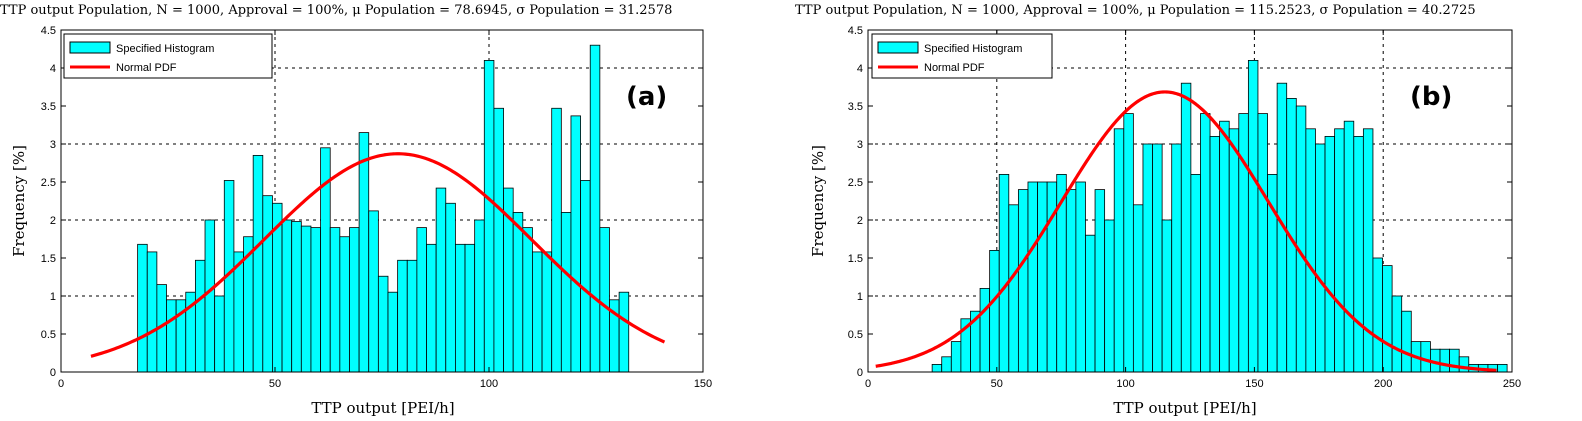  What do you see at coordinates (646, 97) in the screenshot?
I see `panel-label-a: (a)` at bounding box center [646, 97].